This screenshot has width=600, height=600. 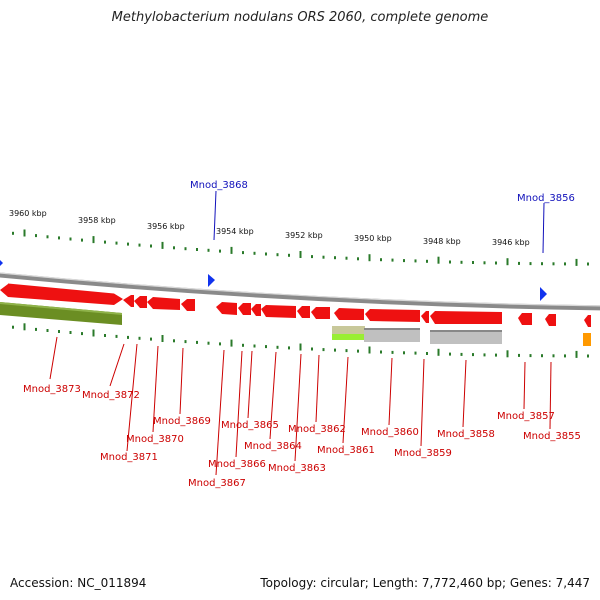 I want to click on gene-label-mnod-3867: Mnod_3867, so click(x=217, y=483).